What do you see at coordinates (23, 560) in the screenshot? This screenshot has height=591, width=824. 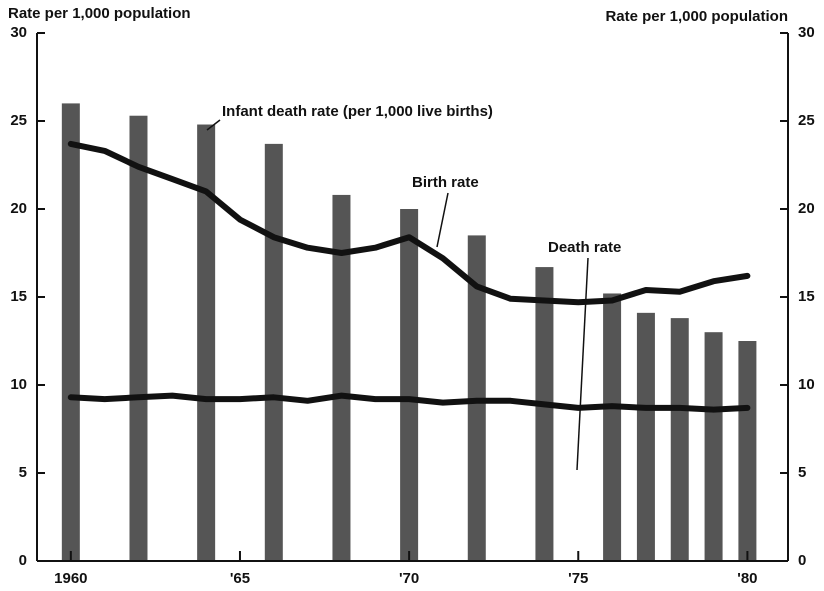 I see `y-tick-label: 0` at bounding box center [23, 560].